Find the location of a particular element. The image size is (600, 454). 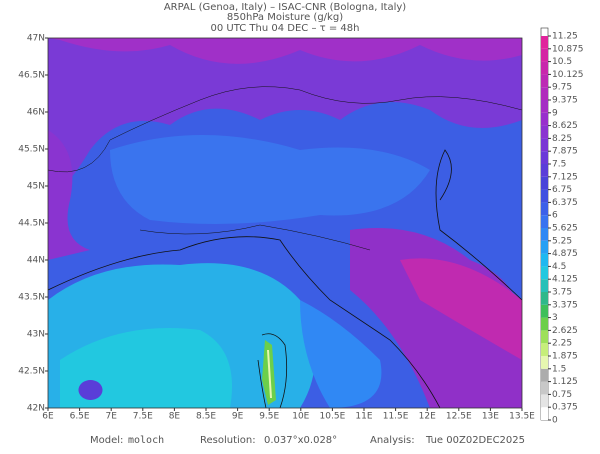

y-tick-label: 46N is located at coordinates (36, 113).